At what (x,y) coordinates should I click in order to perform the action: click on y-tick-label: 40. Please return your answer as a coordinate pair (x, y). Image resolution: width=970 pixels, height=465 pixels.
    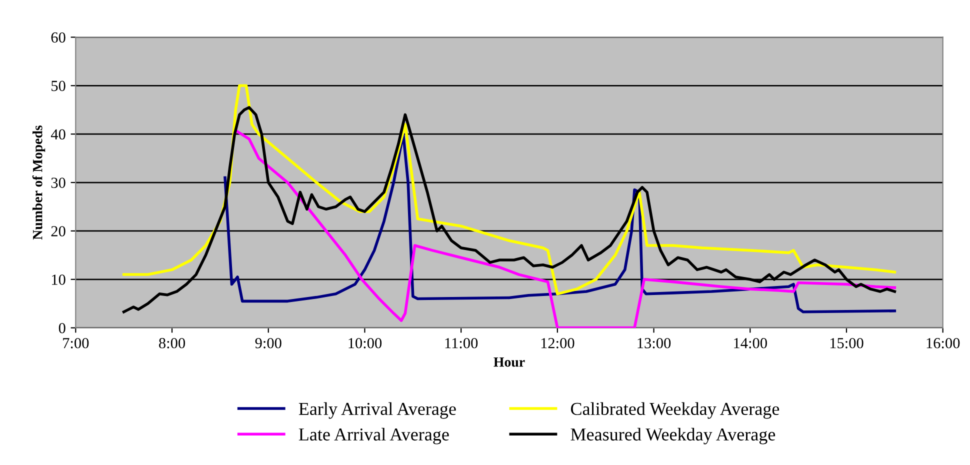
    Looking at the image, I should click on (58, 134).